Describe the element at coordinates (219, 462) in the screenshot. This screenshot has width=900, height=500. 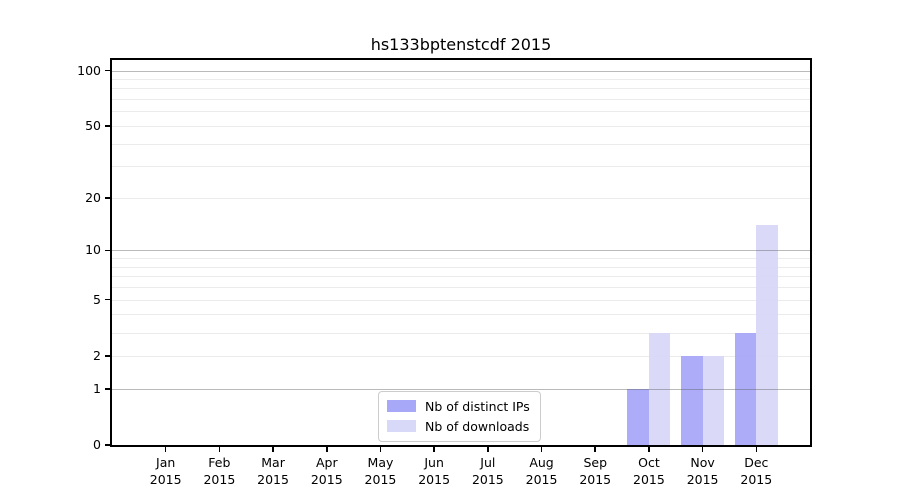
I see `x-tick-month: Feb` at that location.